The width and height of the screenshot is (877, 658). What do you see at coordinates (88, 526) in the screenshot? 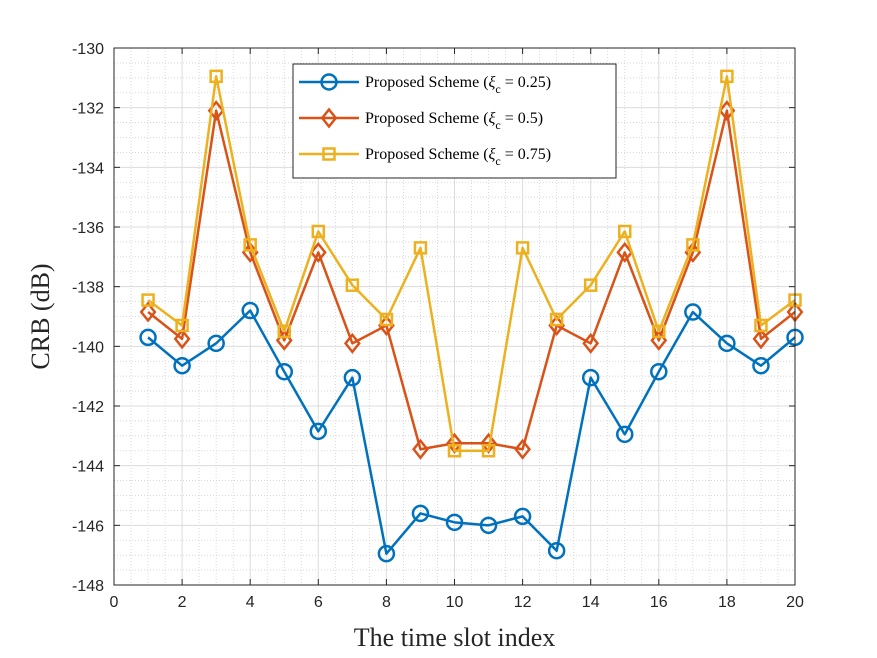
I see `y-tick-label: -146` at bounding box center [88, 526].